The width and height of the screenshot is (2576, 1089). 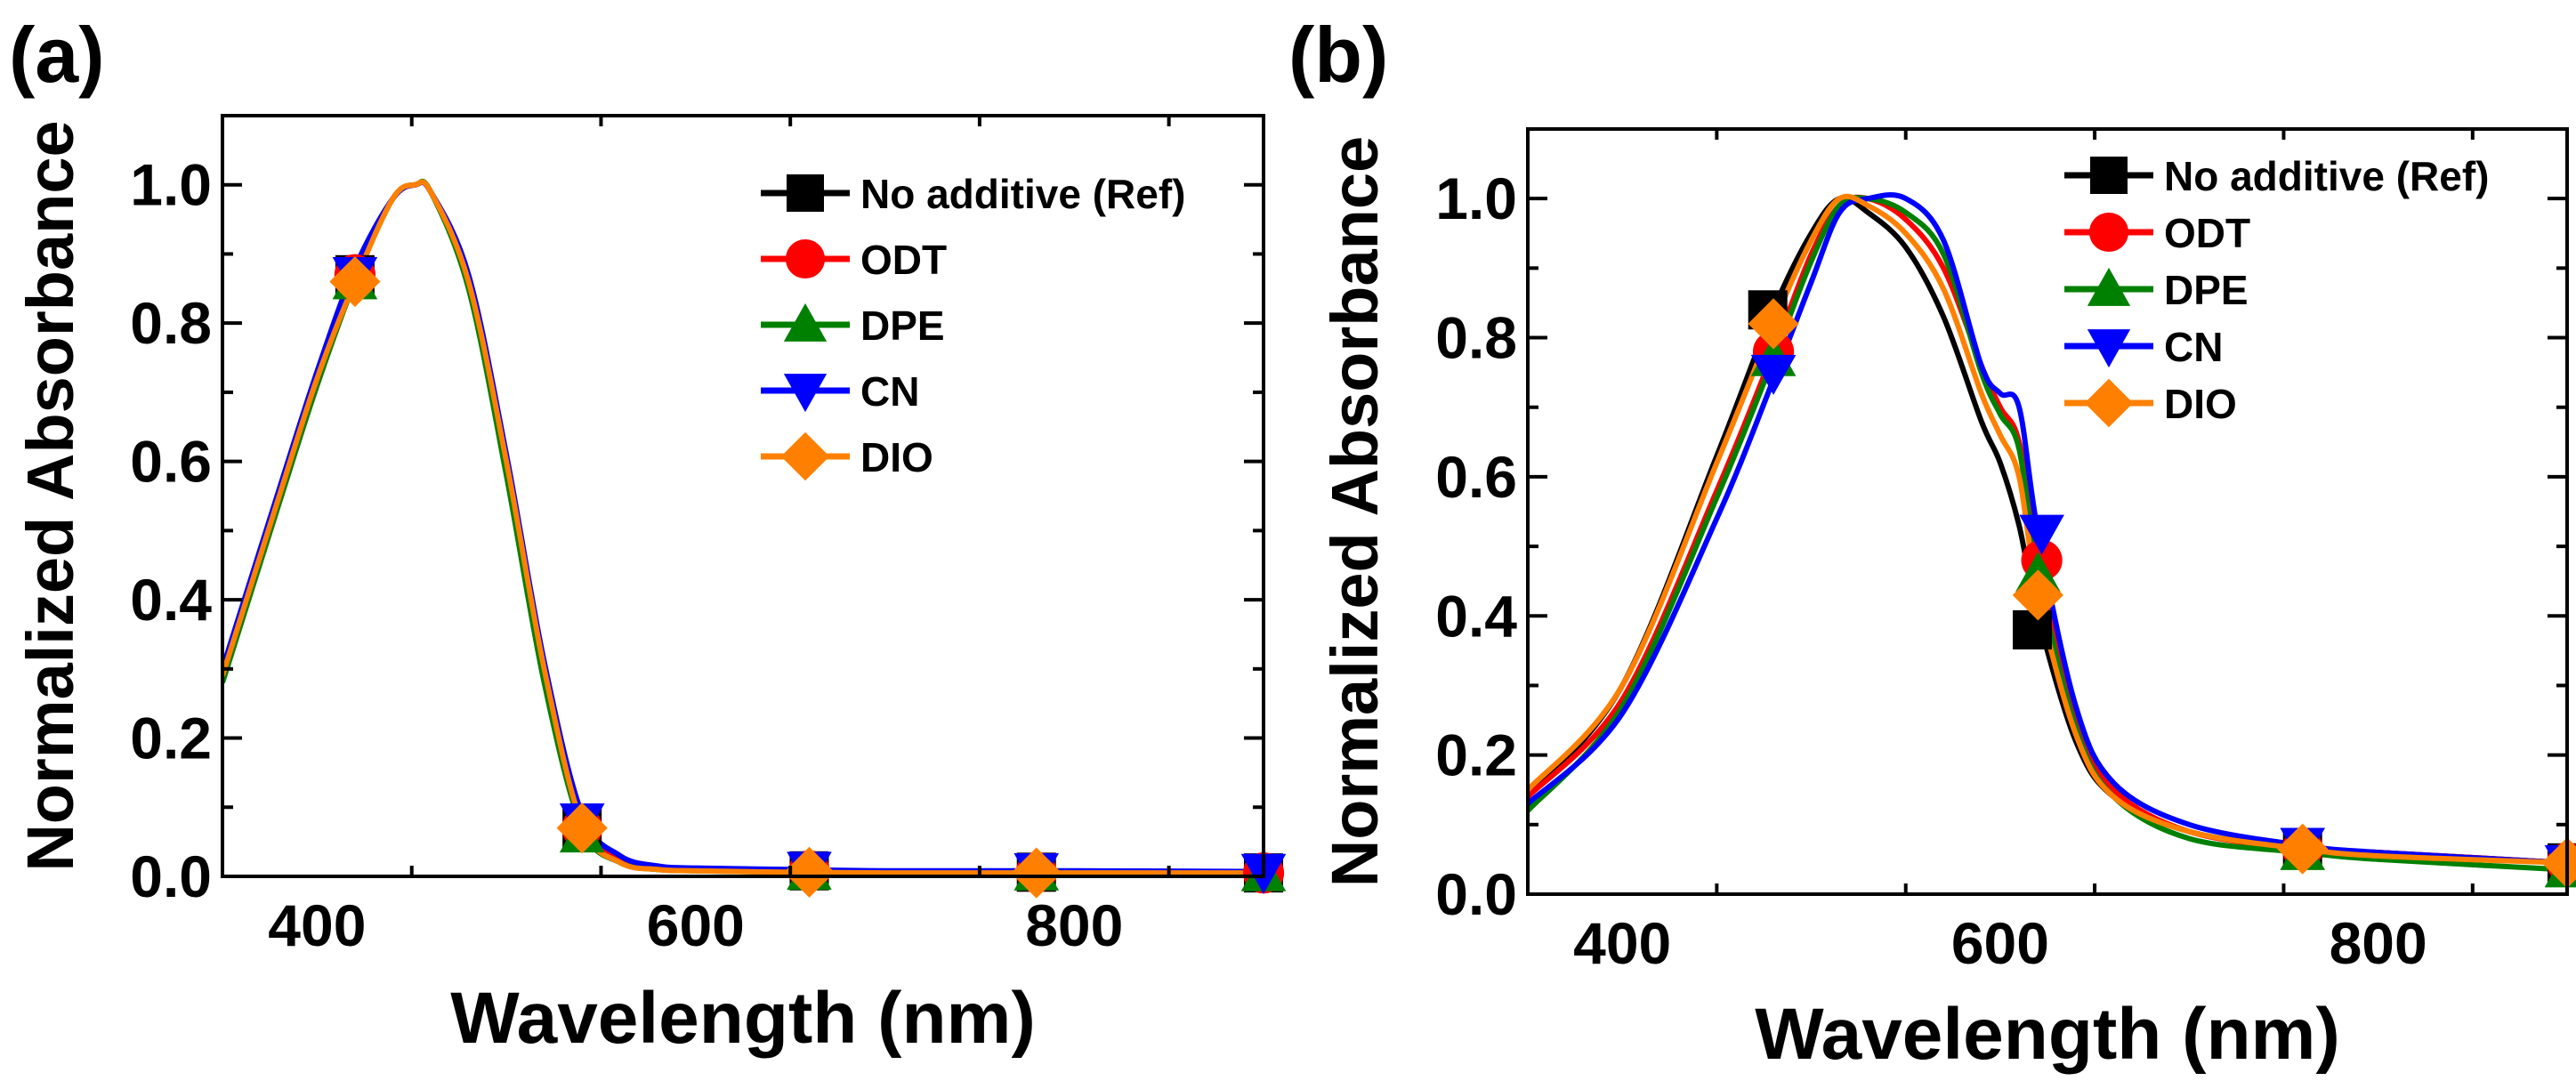 I want to click on panel-label: (b), so click(x=1338, y=55).